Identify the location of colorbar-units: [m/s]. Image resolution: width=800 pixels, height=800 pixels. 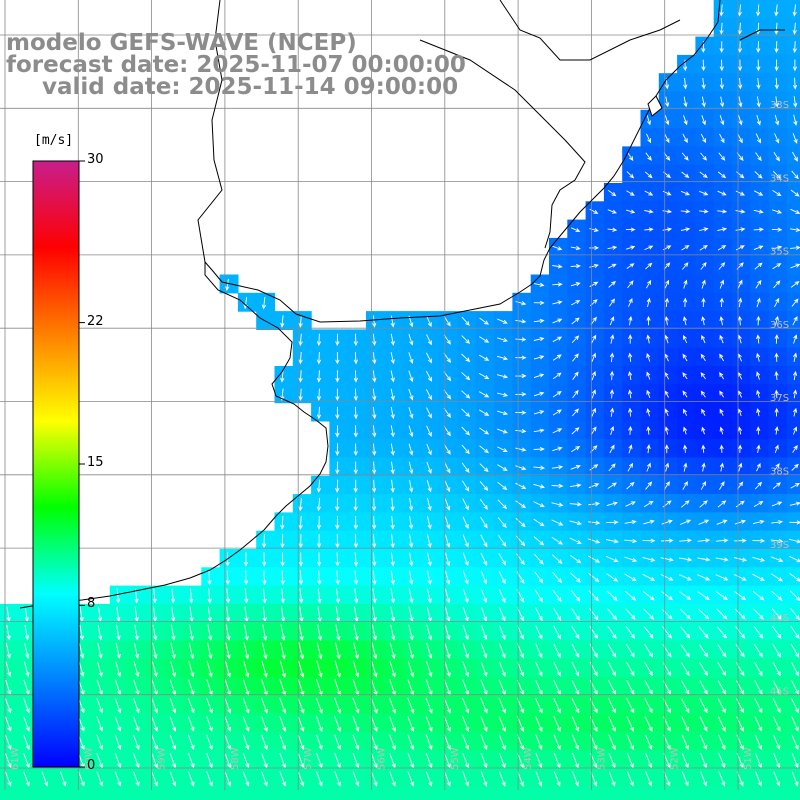
(54, 140).